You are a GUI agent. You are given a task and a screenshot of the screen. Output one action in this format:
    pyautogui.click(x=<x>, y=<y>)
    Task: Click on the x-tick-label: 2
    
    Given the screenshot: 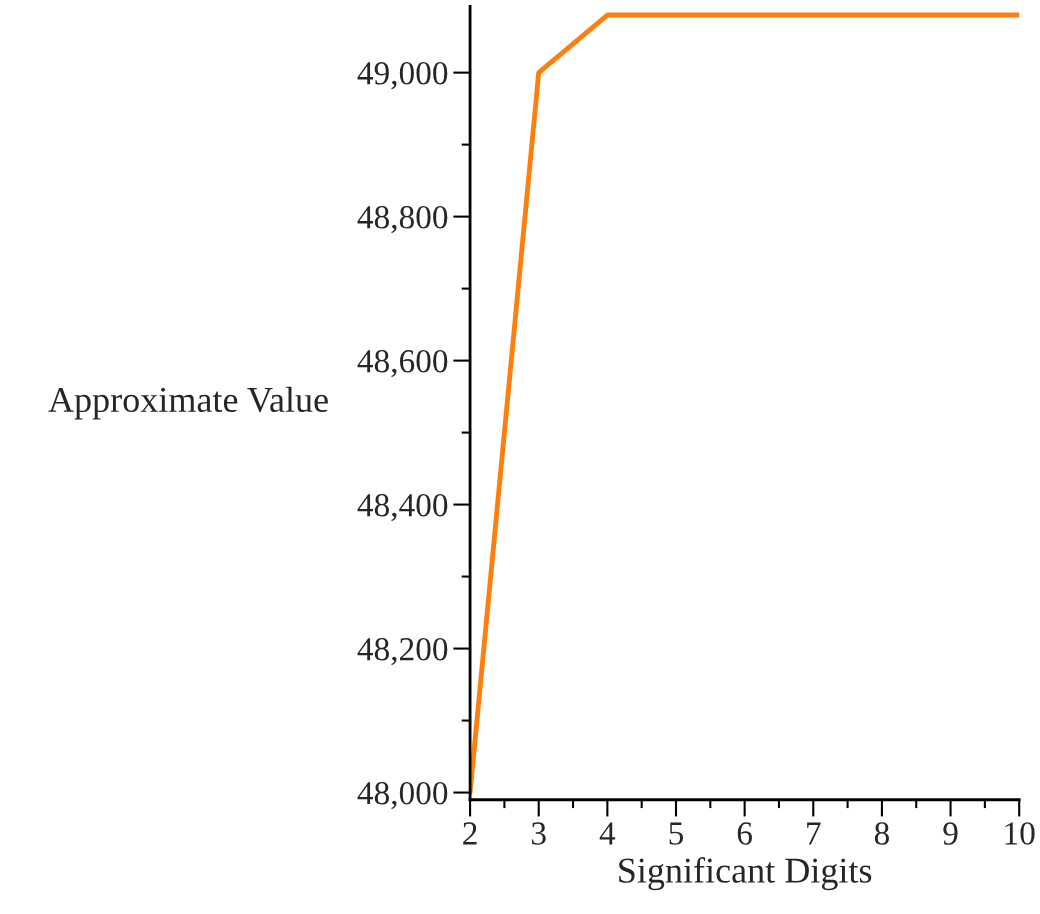 What is the action you would take?
    pyautogui.click(x=470, y=833)
    